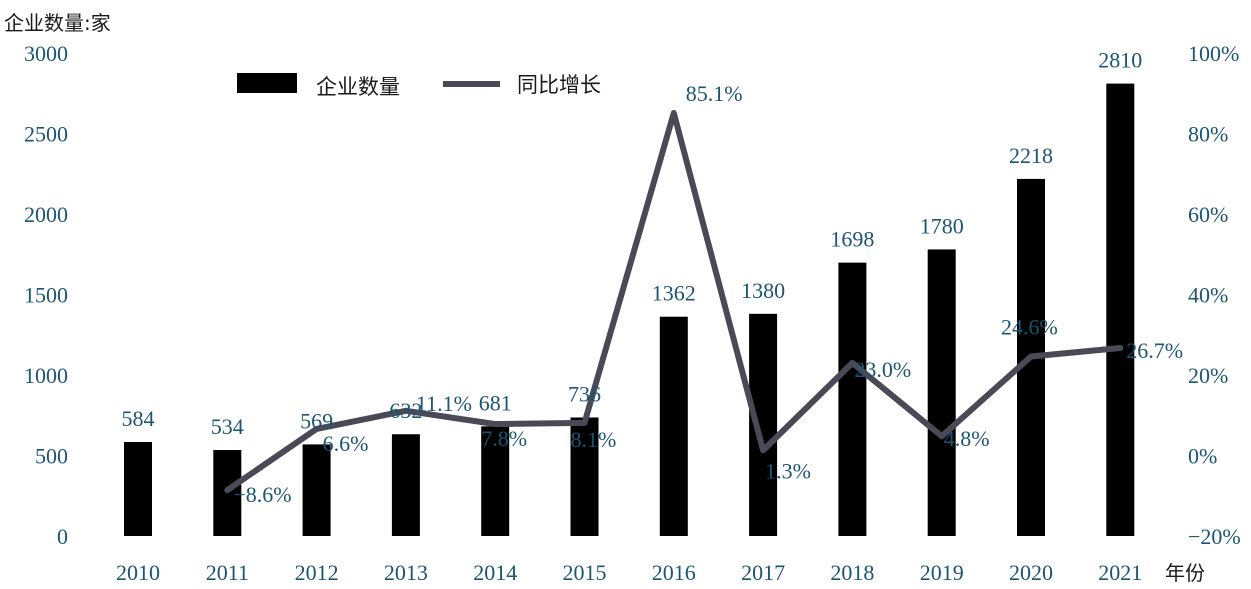 This screenshot has width=1251, height=589. I want to click on legend-swatch-bar, so click(267, 83).